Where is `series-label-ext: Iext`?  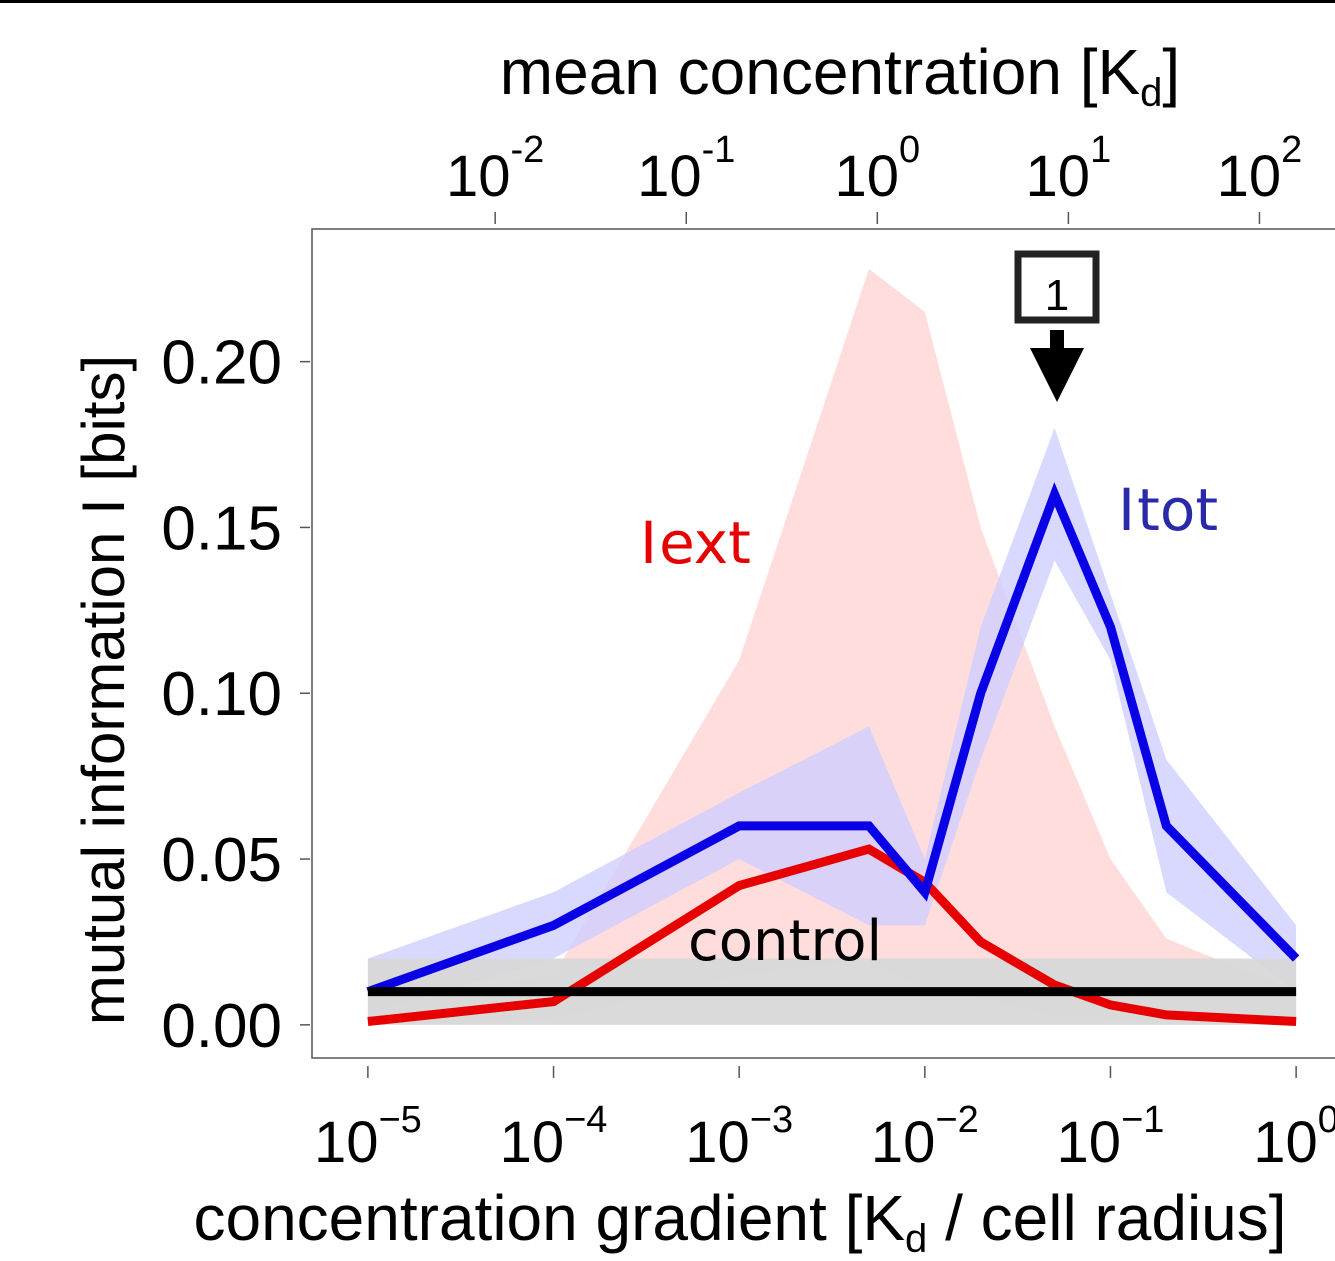
series-label-ext: Iext is located at coordinates (695, 543).